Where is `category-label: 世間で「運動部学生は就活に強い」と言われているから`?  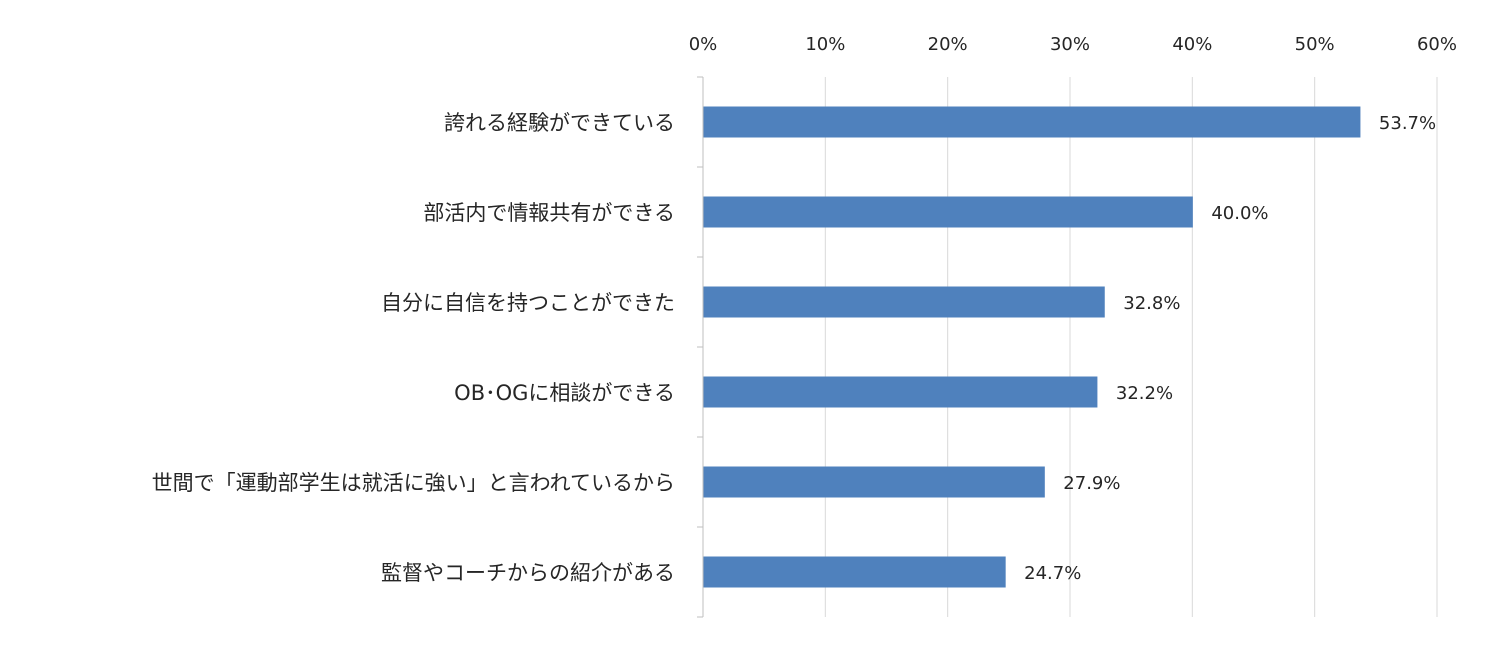
category-label: 世間で「運動部学生は就活に強い」と言われているから is located at coordinates (413, 483).